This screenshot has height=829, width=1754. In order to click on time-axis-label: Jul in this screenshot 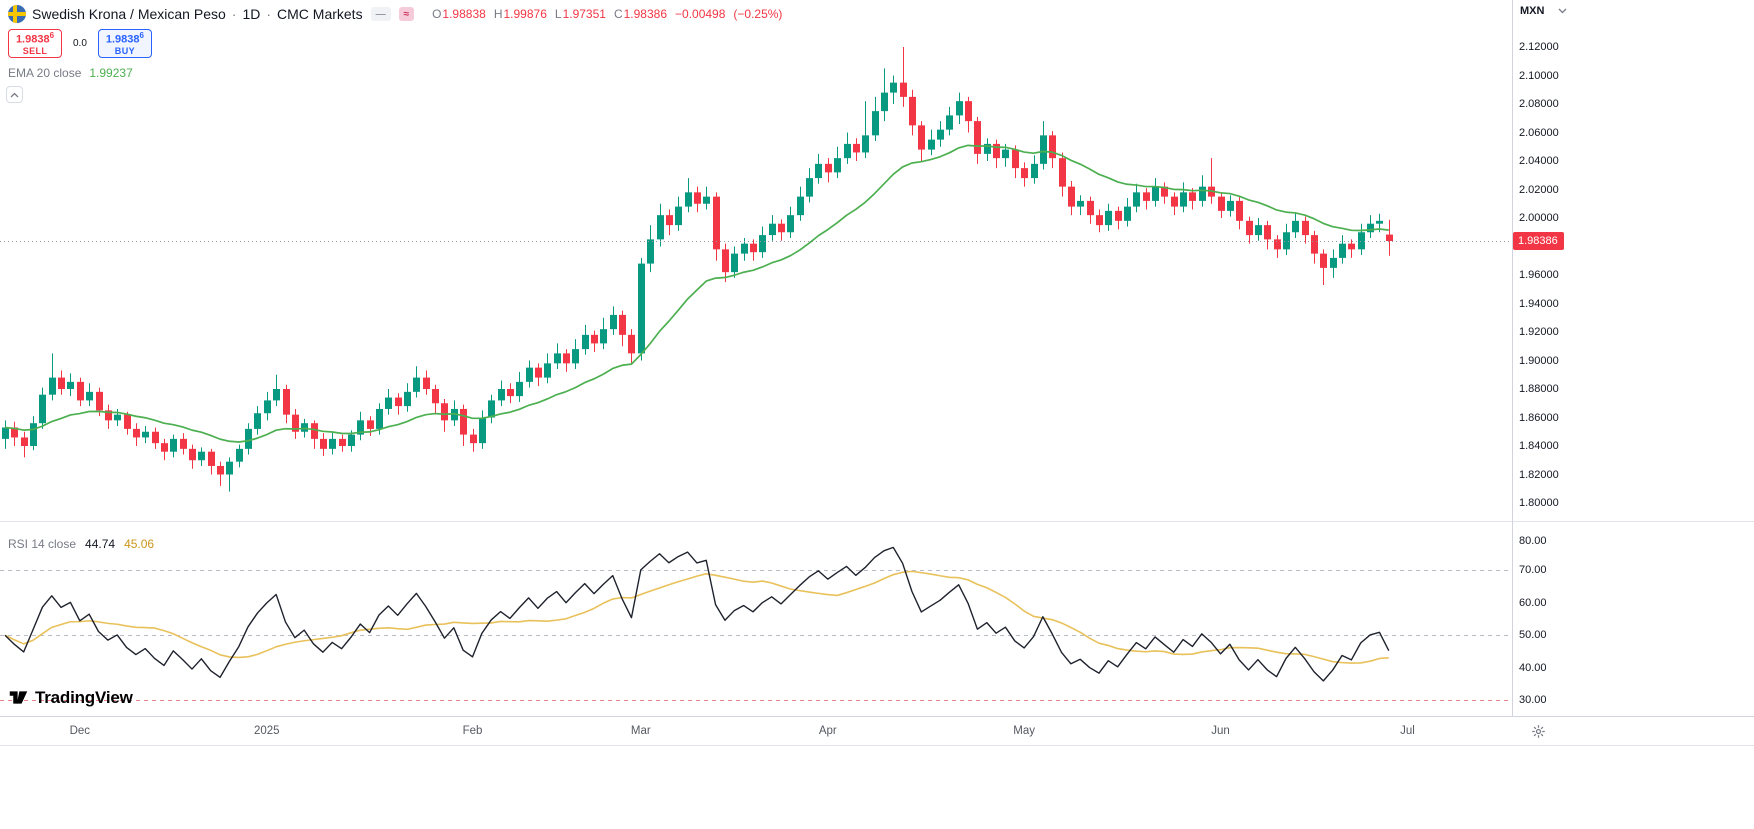, I will do `click(1407, 731)`.